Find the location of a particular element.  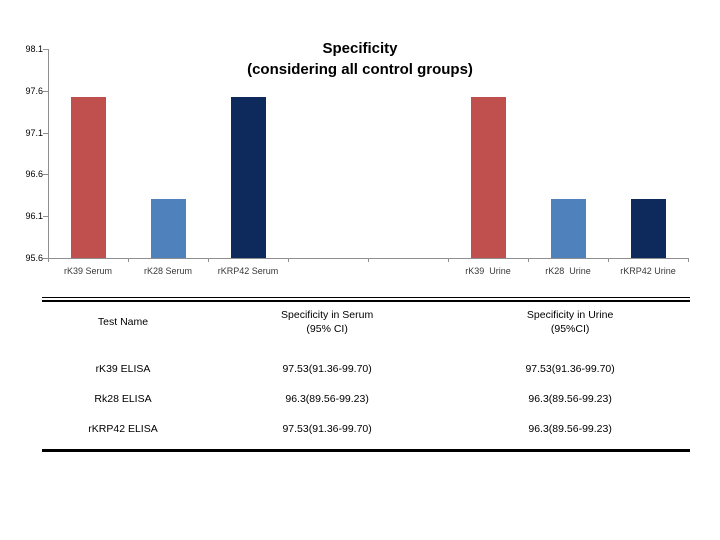

header-sublabel: (95% CI) is located at coordinates (327, 329).